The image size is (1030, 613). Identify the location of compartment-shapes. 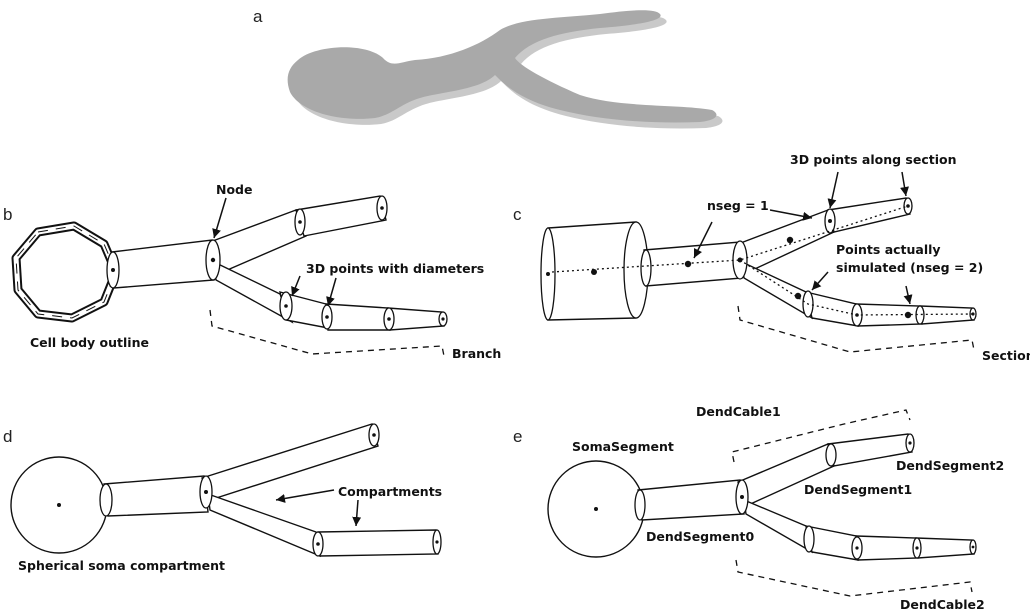
(226, 490).